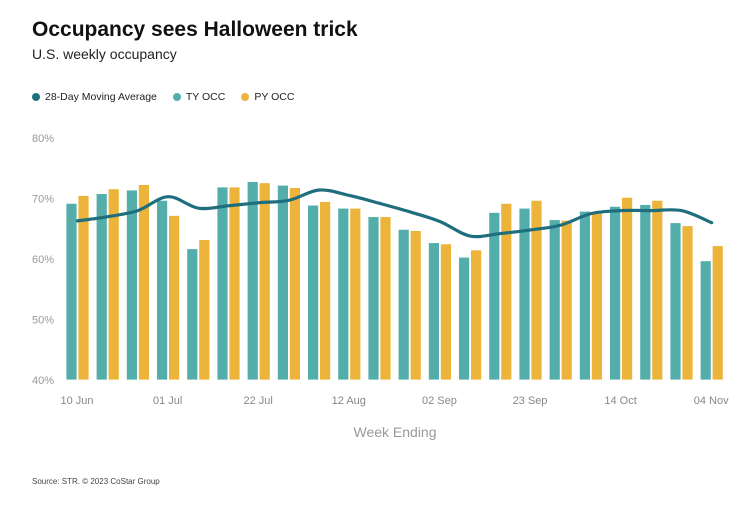  What do you see at coordinates (711, 401) in the screenshot?
I see `x-tick-label: 04 Nov` at bounding box center [711, 401].